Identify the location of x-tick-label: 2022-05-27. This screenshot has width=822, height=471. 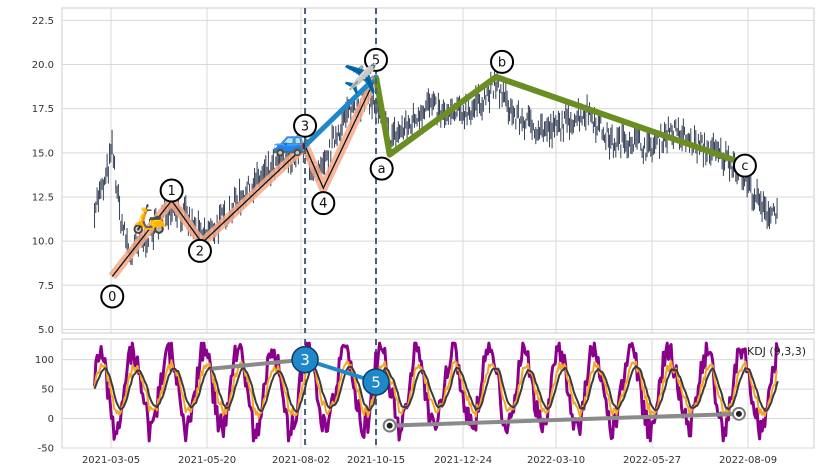
(652, 460).